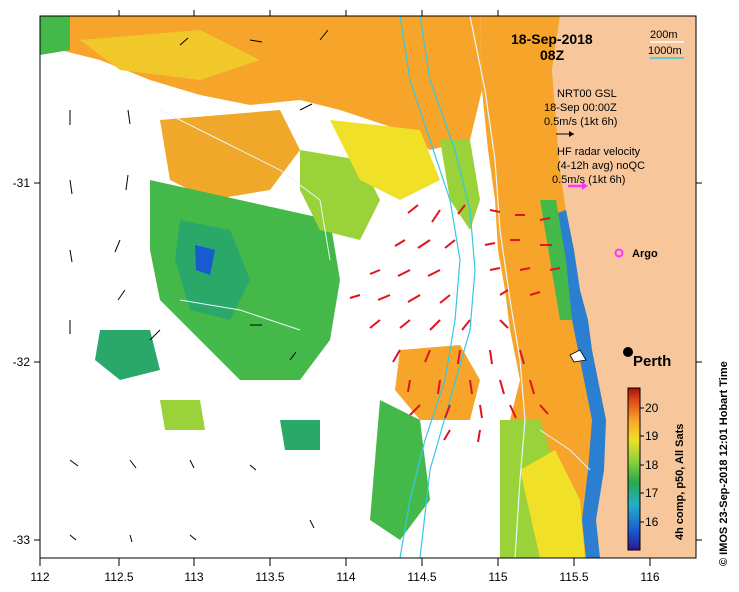 The width and height of the screenshot is (739, 592). What do you see at coordinates (680, 482) in the screenshot?
I see `colorbar-label: 4h comp, p50, All Sats` at bounding box center [680, 482].